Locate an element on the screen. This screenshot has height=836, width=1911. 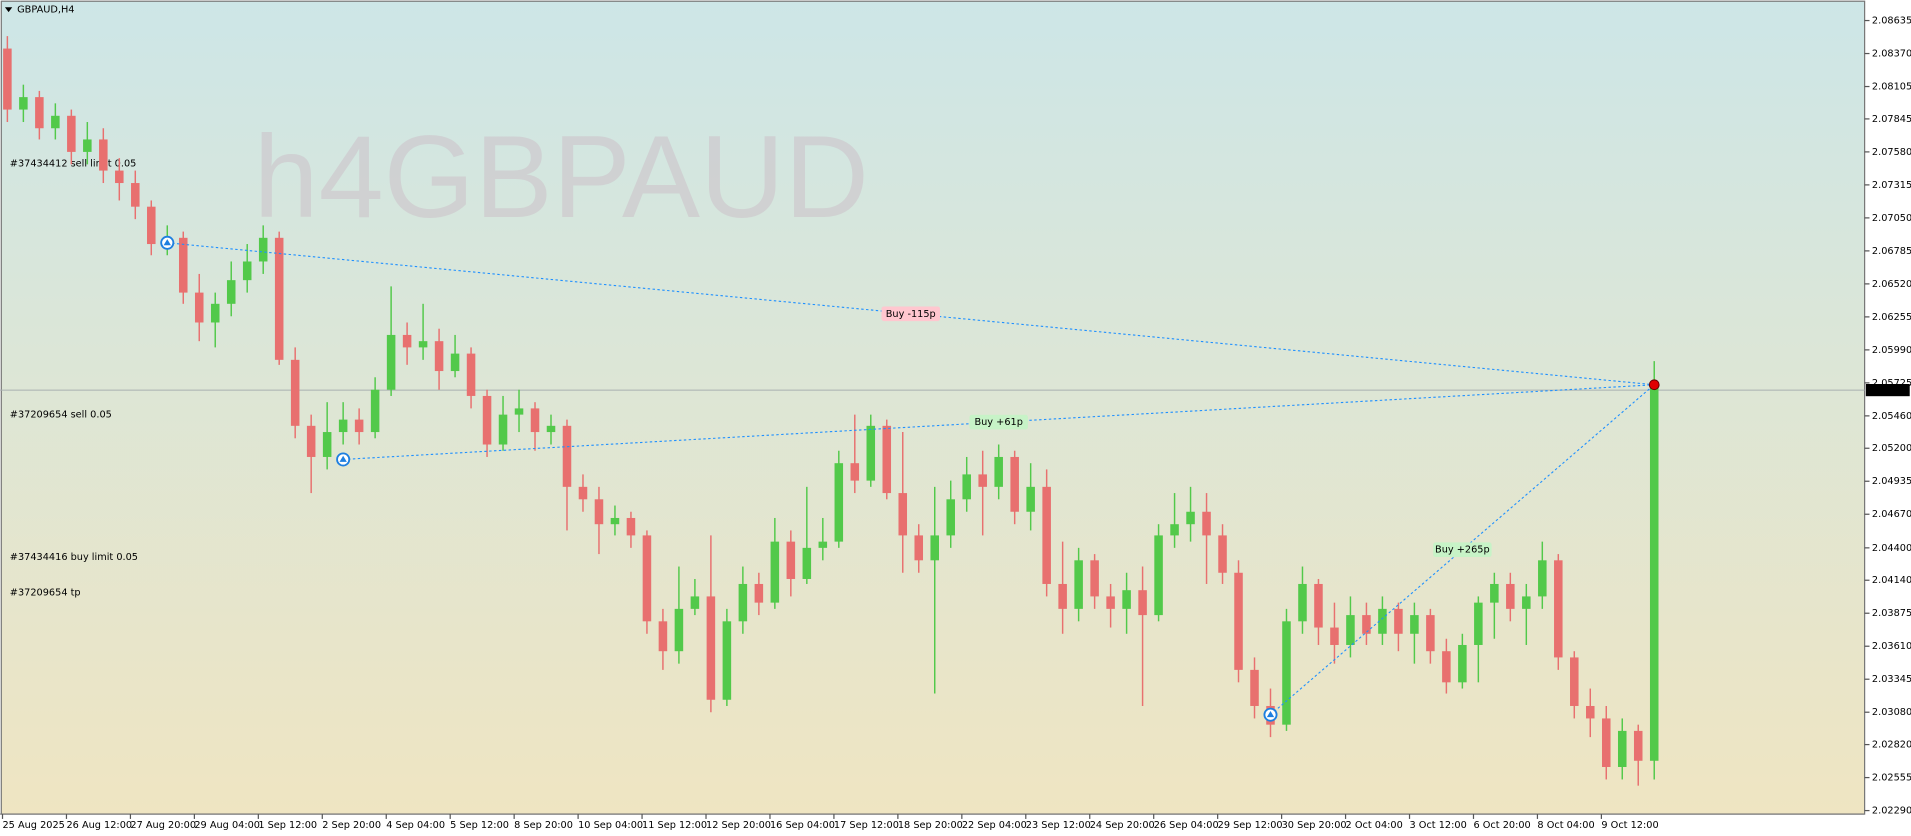
y-tick-label: 2.03345 is located at coordinates (1891, 679).